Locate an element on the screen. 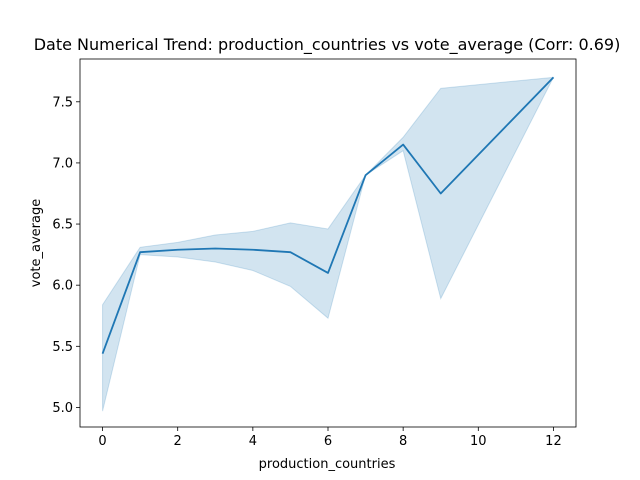 The width and height of the screenshot is (640, 480). y-tick-label: 7.5 is located at coordinates (62, 102).